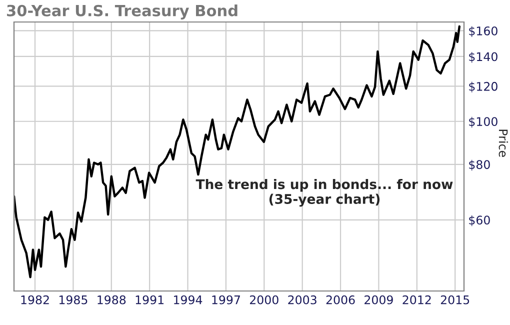 The width and height of the screenshot is (510, 325). I want to click on chart-title: 30-Year U.S. Treasury Bond, so click(122, 12).